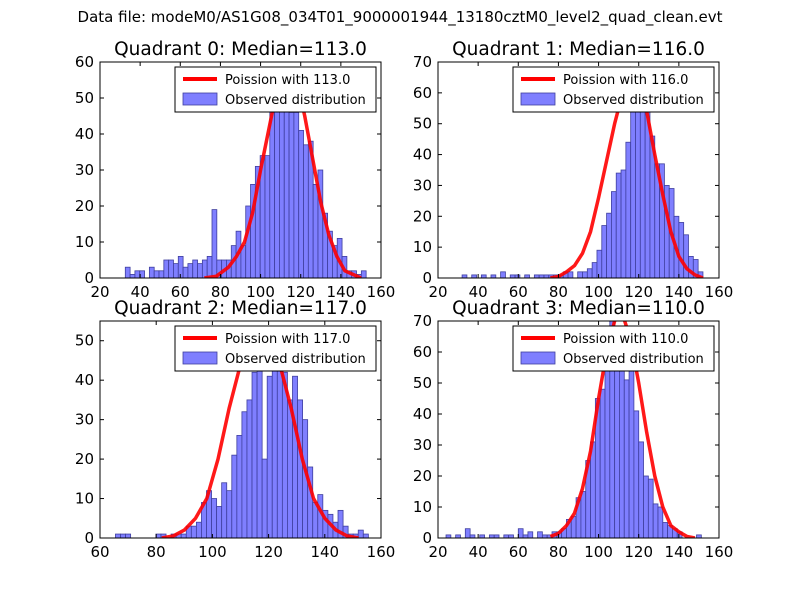 Image resolution: width=800 pixels, height=604 pixels. Describe the element at coordinates (240, 49) in the screenshot. I see `panel-title: Quadrant 0: Median=113.0` at that location.